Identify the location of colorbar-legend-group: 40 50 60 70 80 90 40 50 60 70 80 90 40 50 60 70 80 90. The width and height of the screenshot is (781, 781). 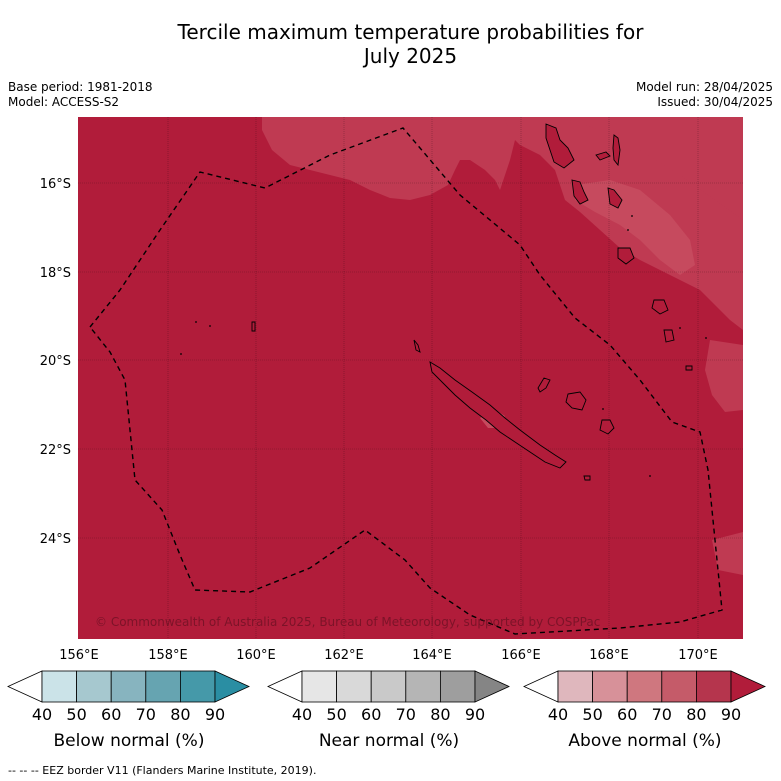
(386, 697).